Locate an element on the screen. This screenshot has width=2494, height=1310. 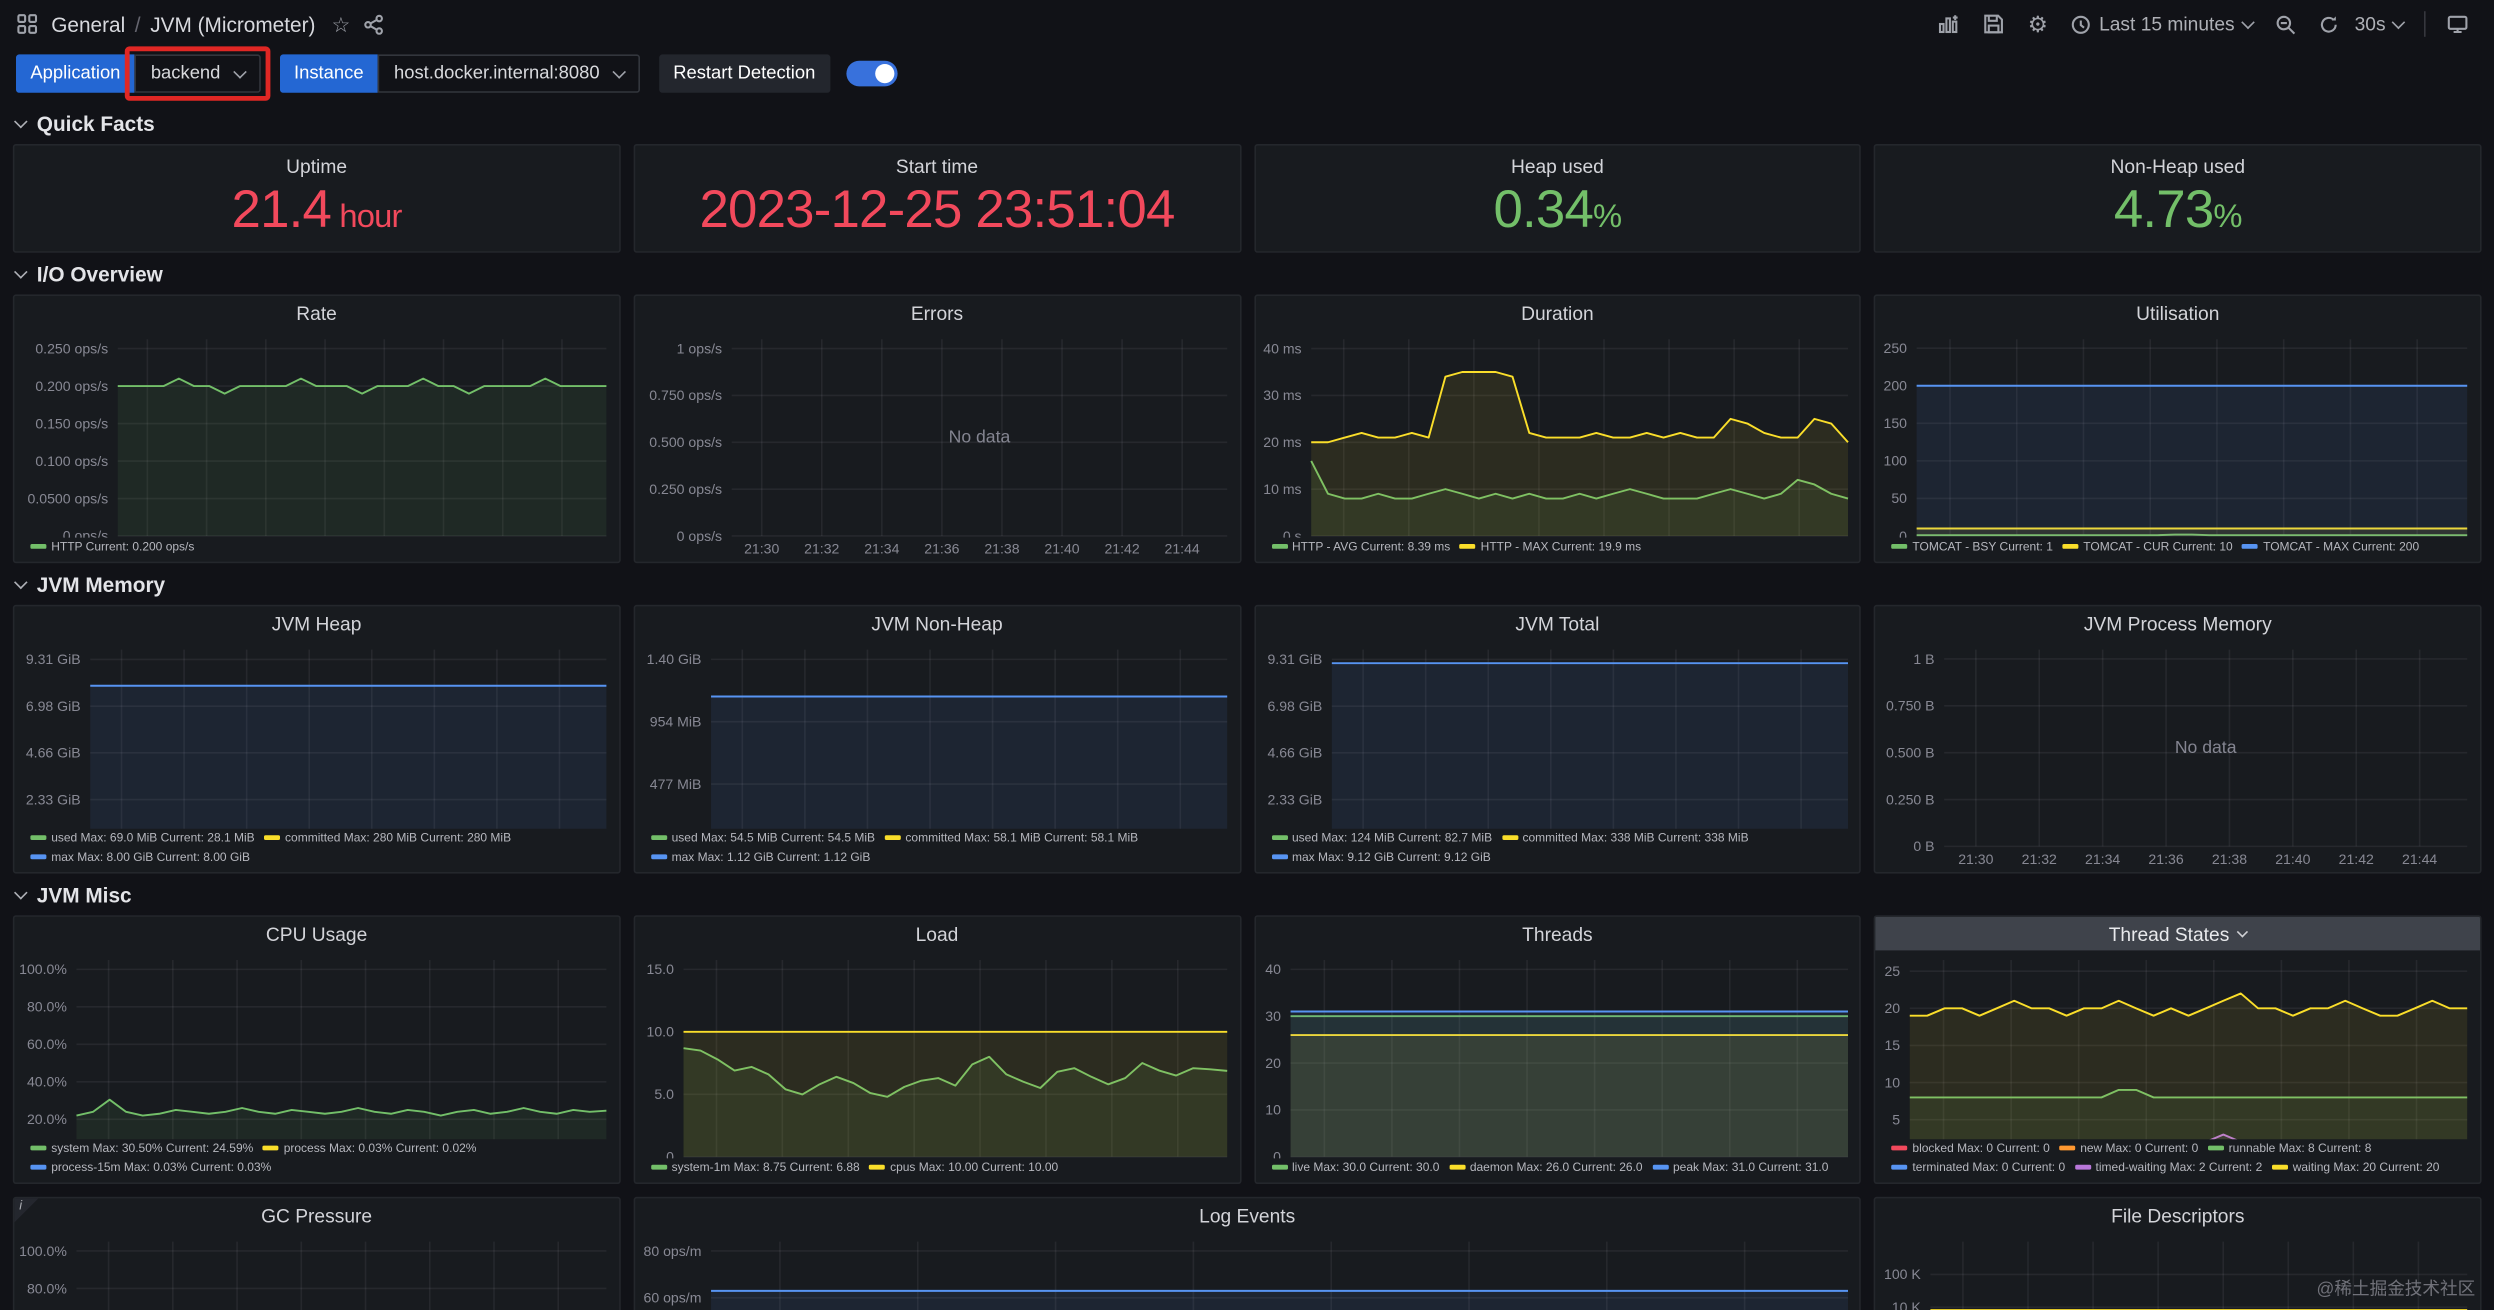
panel-start-time: Start time 2023-12-25 23:51:04 is located at coordinates (937, 198).